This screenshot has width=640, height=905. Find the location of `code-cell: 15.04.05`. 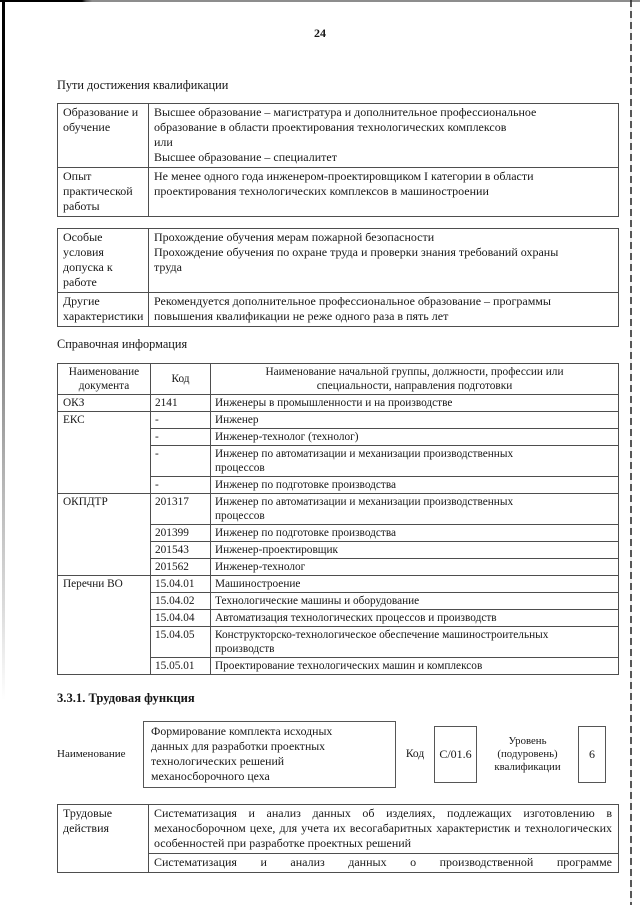

code-cell: 15.04.05 is located at coordinates (180, 642).